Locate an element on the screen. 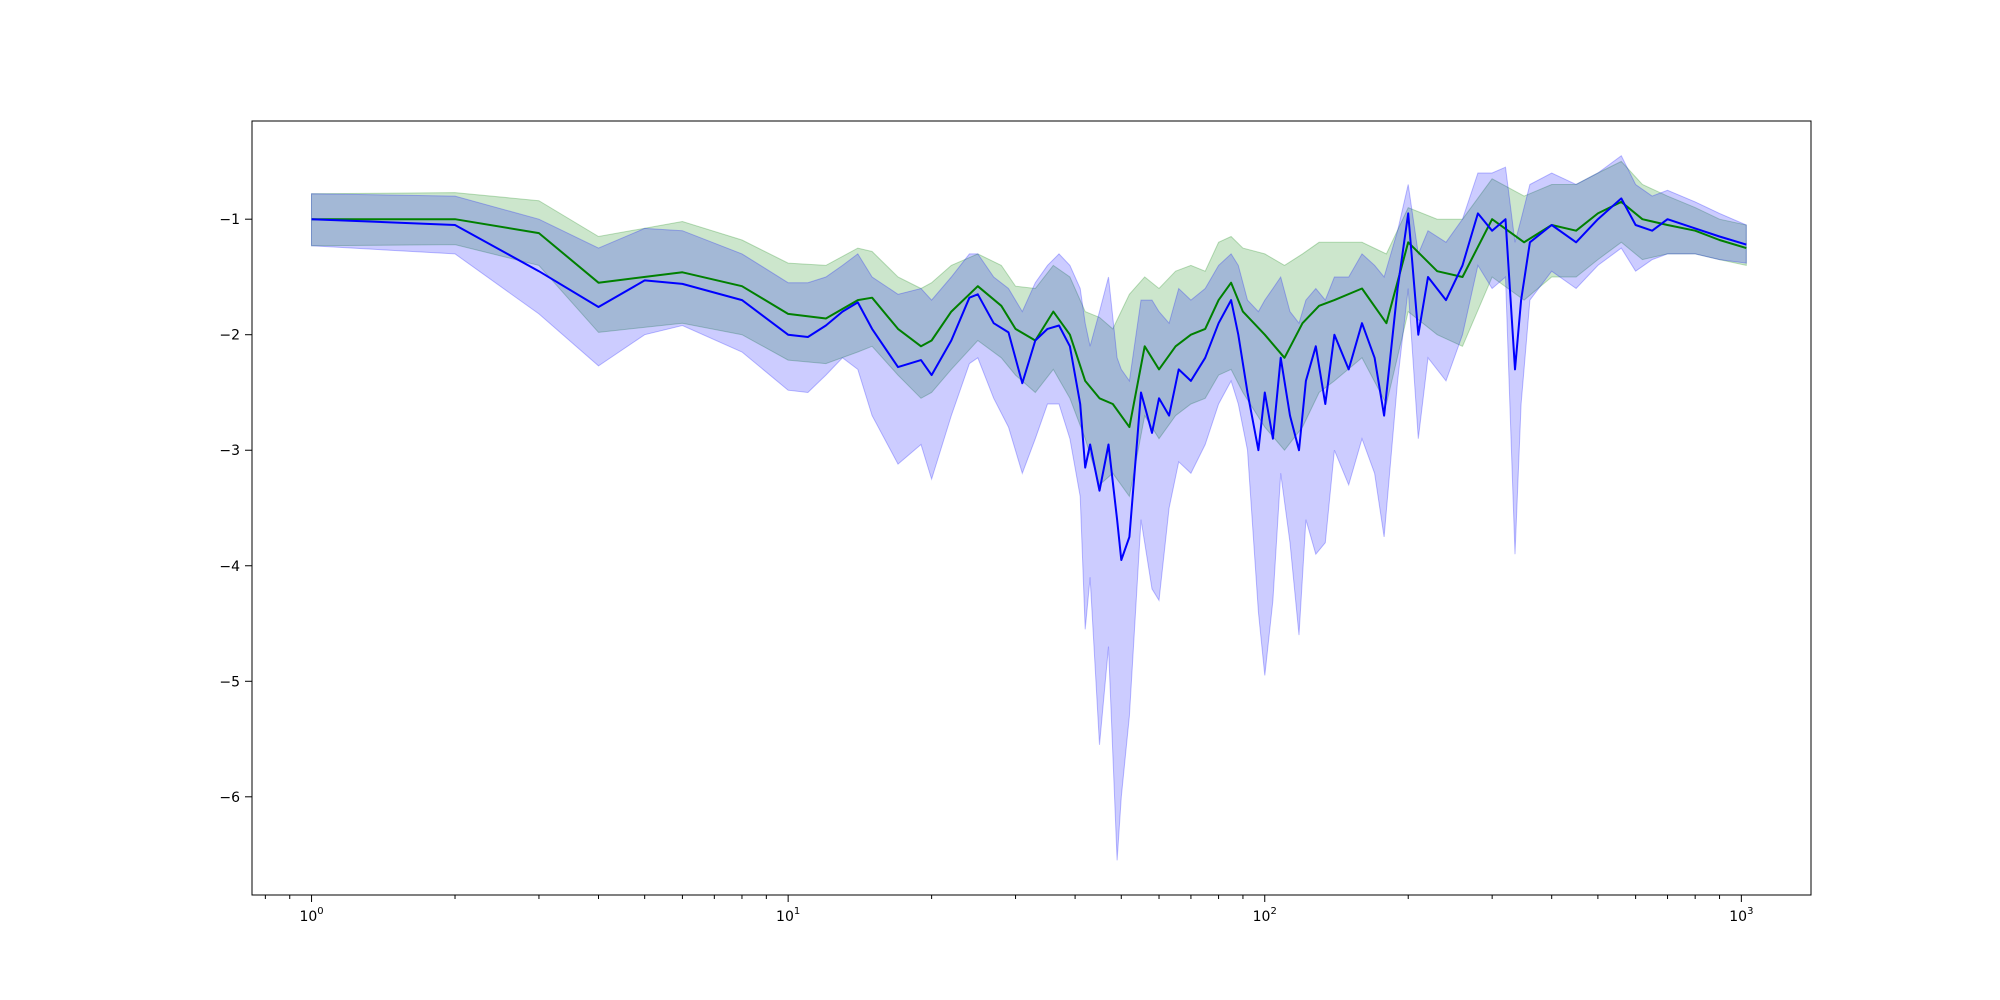  y-axis: −1 −2 −3 −4 −5 −6 is located at coordinates (235, 509).